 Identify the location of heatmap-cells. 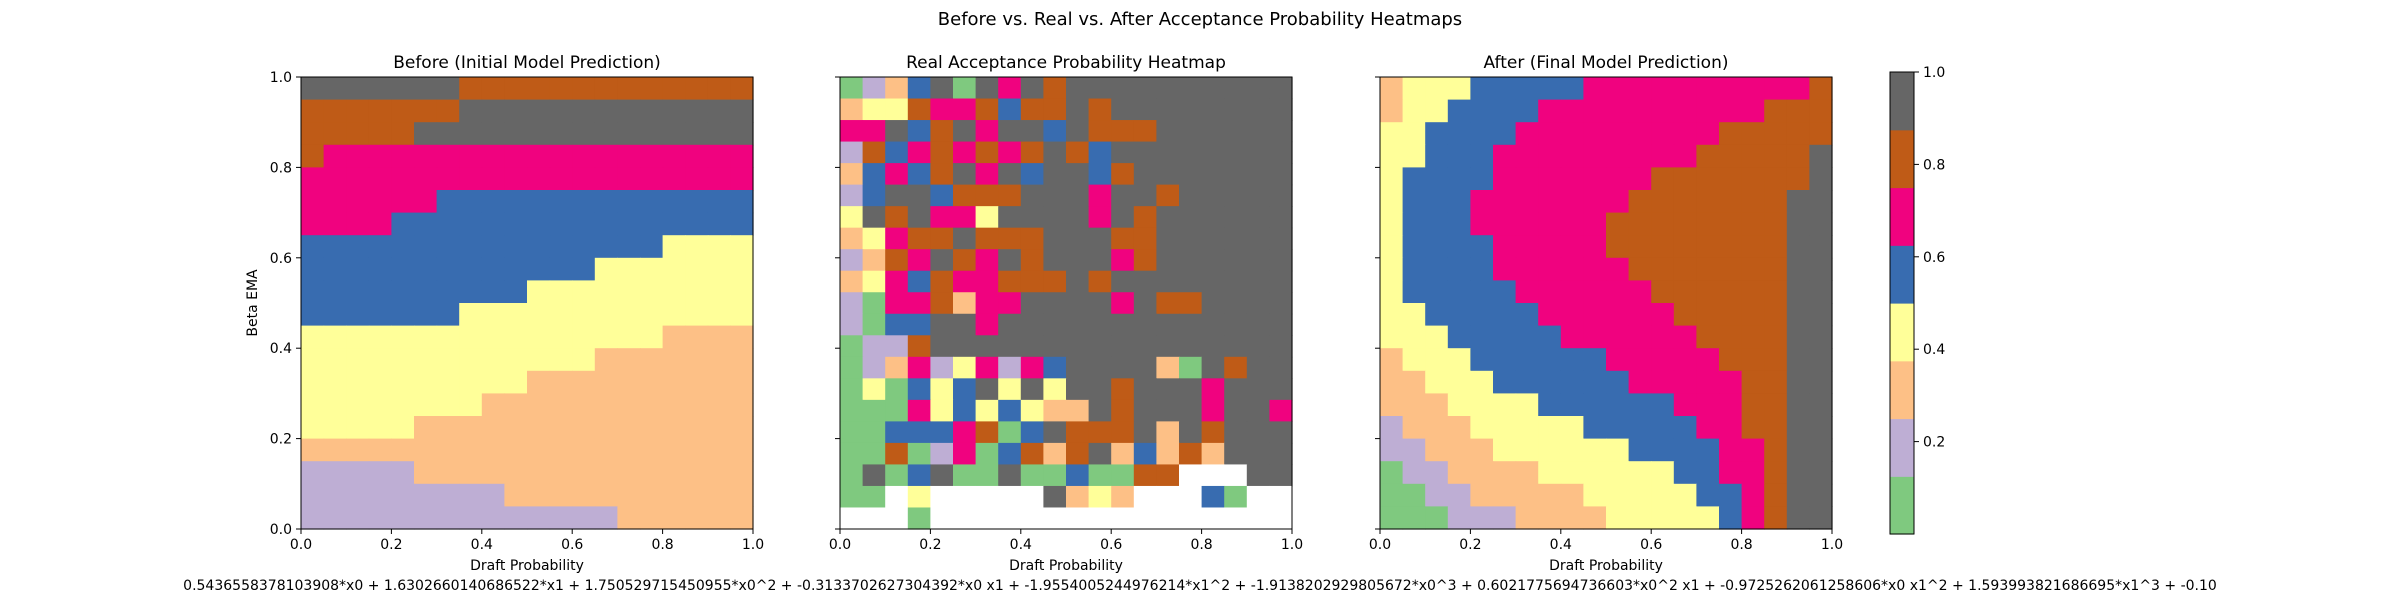
(1606, 303).